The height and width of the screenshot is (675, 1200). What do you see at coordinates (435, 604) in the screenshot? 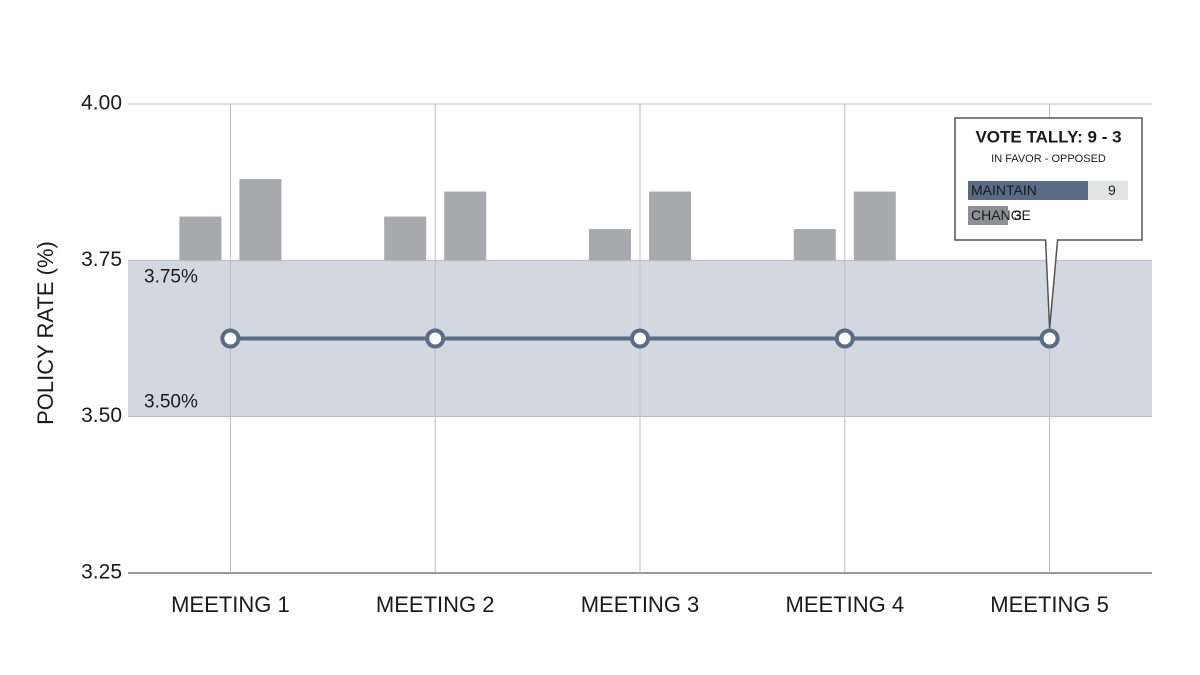
I see `x-tick-label: MEETING 2` at bounding box center [435, 604].